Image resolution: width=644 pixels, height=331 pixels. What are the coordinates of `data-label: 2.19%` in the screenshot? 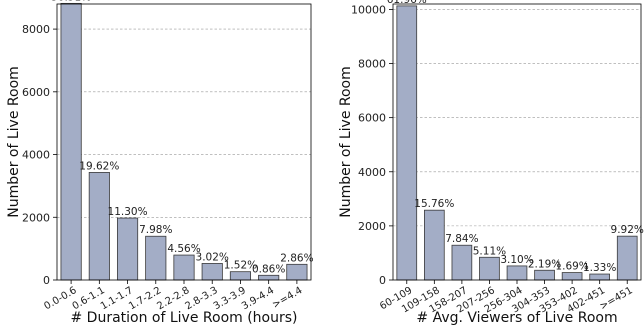 It's located at (544, 264).